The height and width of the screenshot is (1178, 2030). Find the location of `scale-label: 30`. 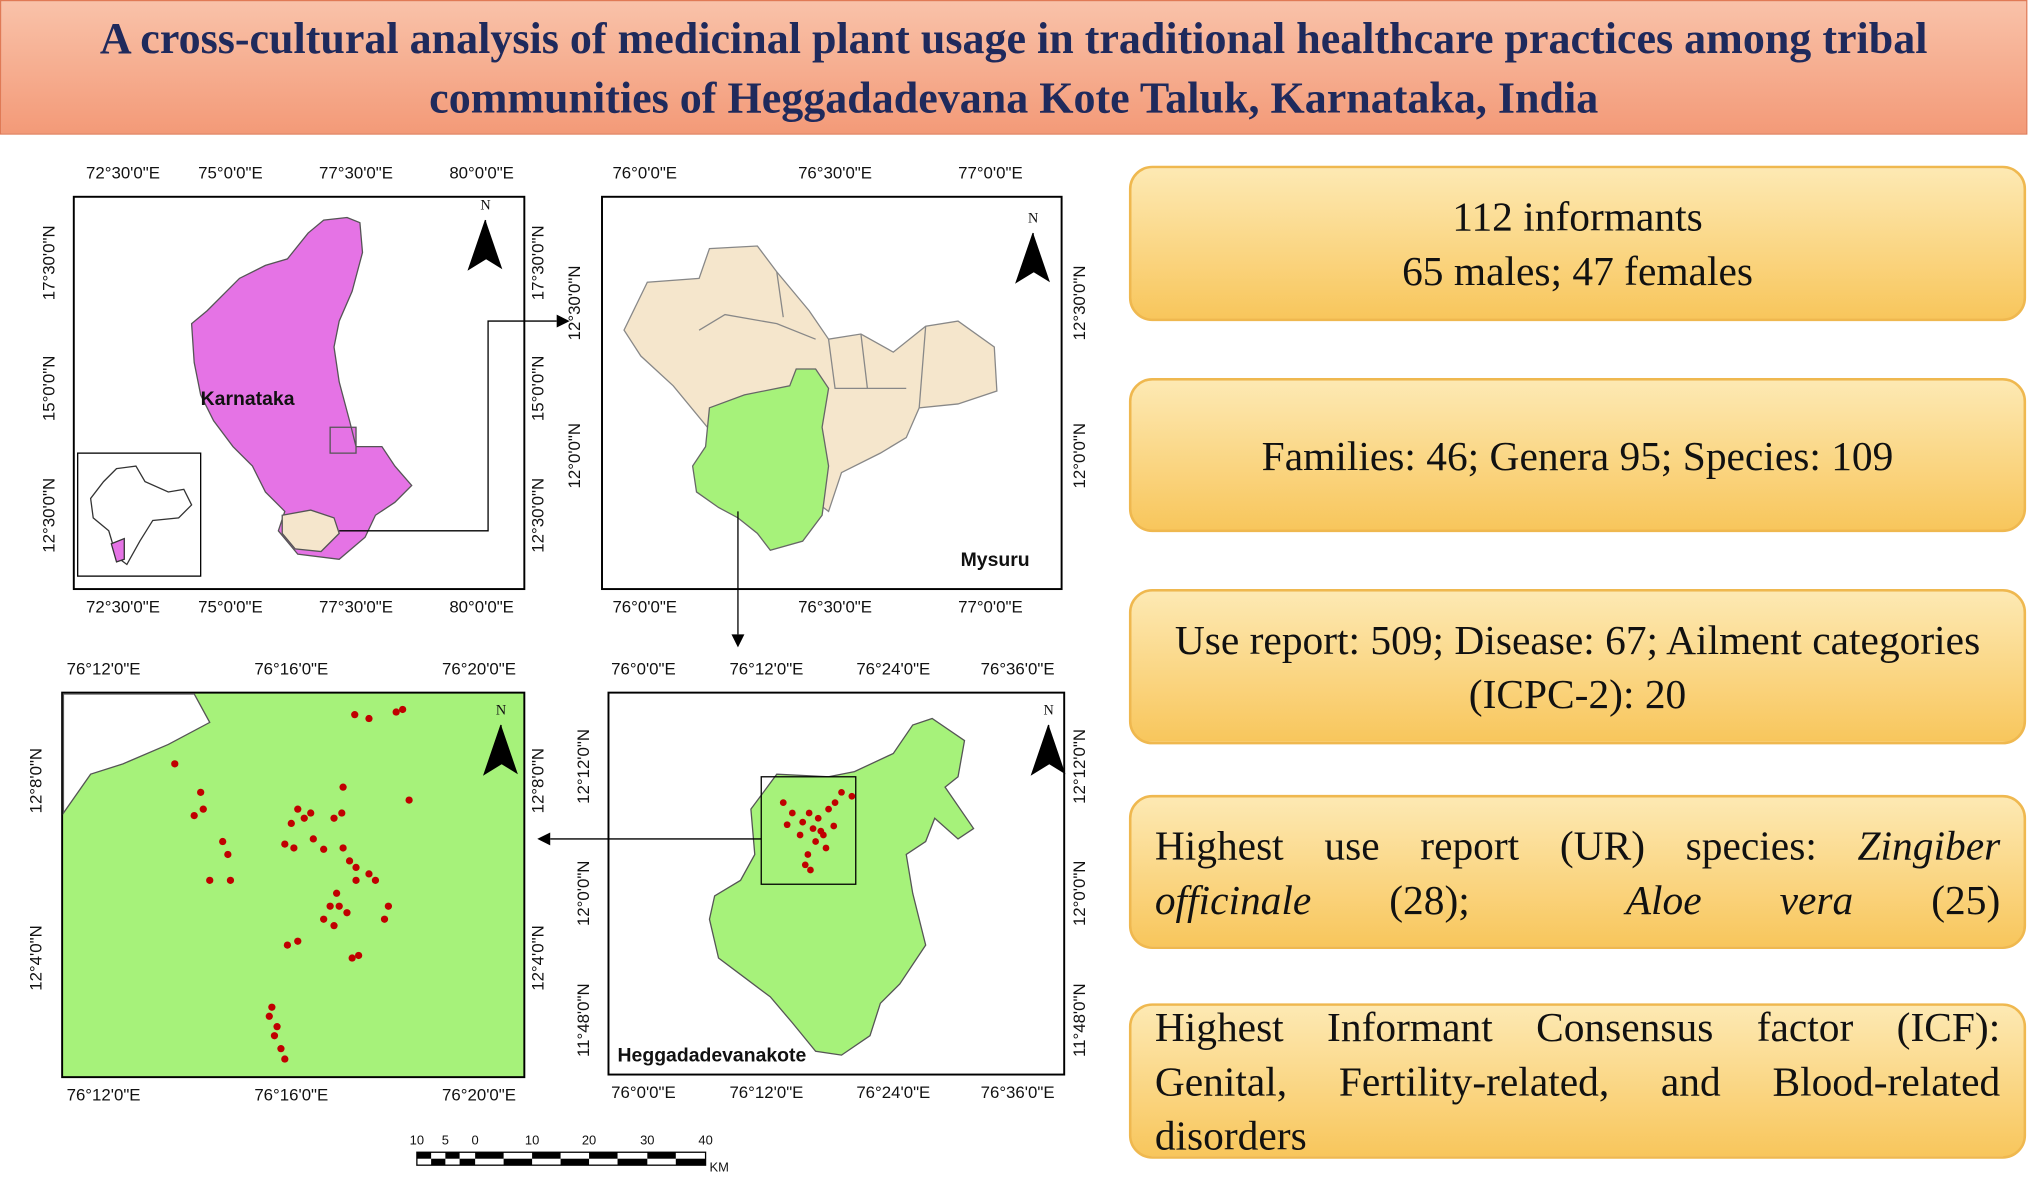

scale-label: 30 is located at coordinates (647, 1139).